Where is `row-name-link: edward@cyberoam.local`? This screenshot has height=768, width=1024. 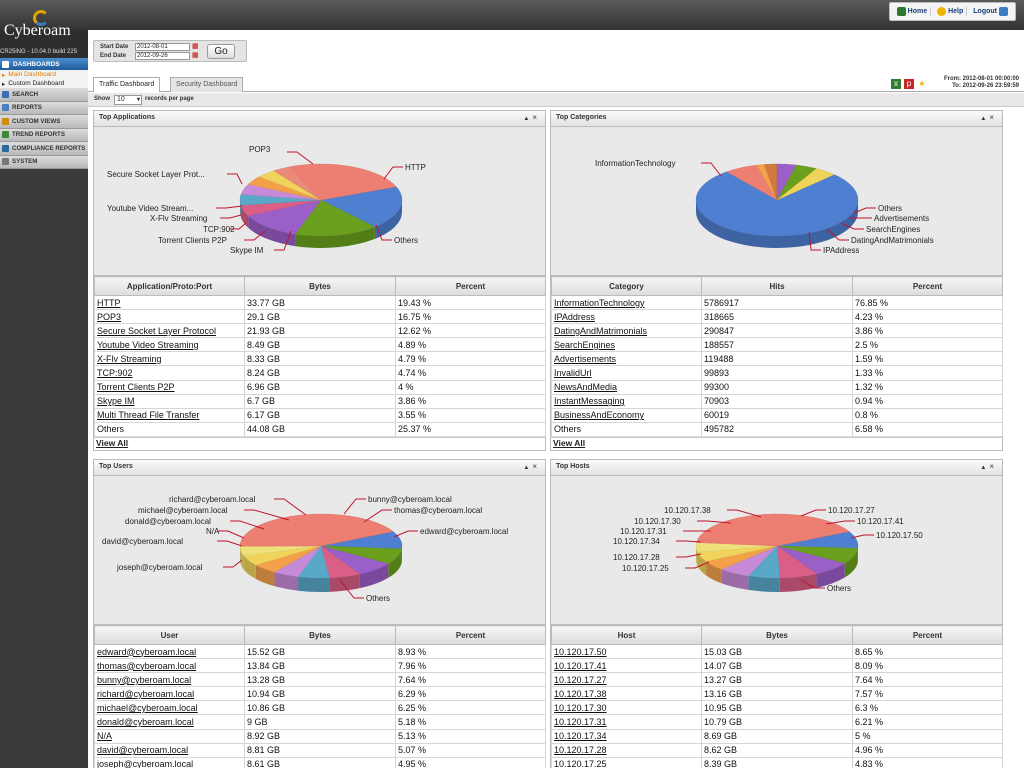
row-name-link: edward@cyberoam.local is located at coordinates (169, 651).